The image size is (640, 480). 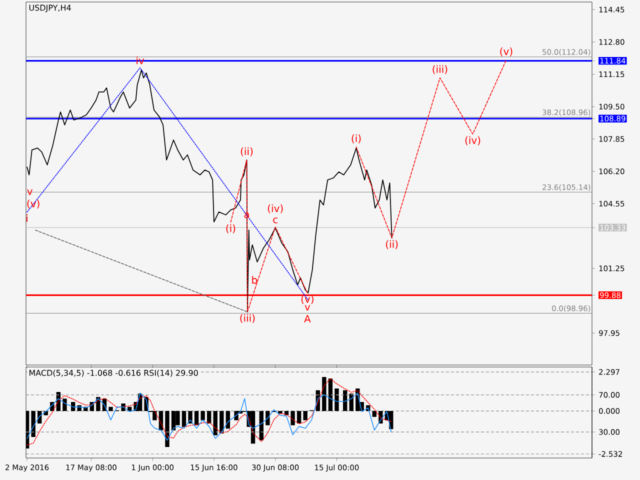 I want to click on line-series, so click(x=209, y=416).